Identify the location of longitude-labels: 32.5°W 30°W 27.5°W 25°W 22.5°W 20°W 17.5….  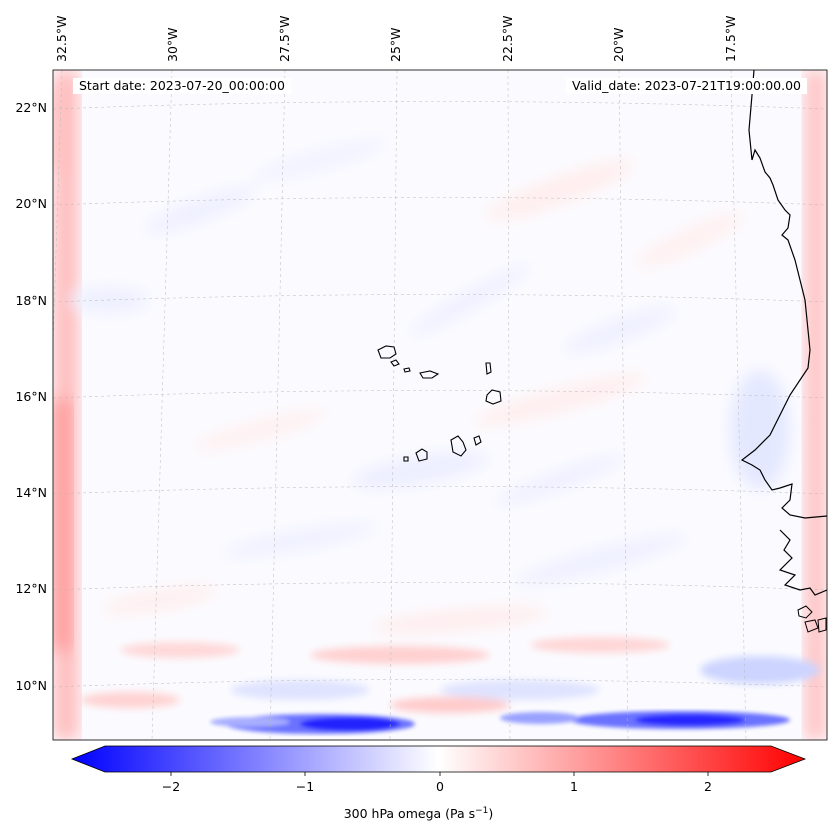
(396, 39).